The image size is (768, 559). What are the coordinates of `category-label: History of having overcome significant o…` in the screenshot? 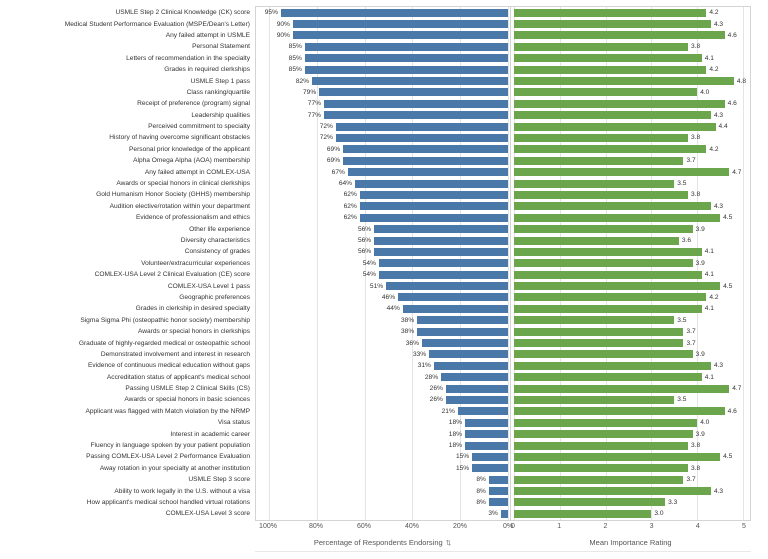 It's located at (179, 138).